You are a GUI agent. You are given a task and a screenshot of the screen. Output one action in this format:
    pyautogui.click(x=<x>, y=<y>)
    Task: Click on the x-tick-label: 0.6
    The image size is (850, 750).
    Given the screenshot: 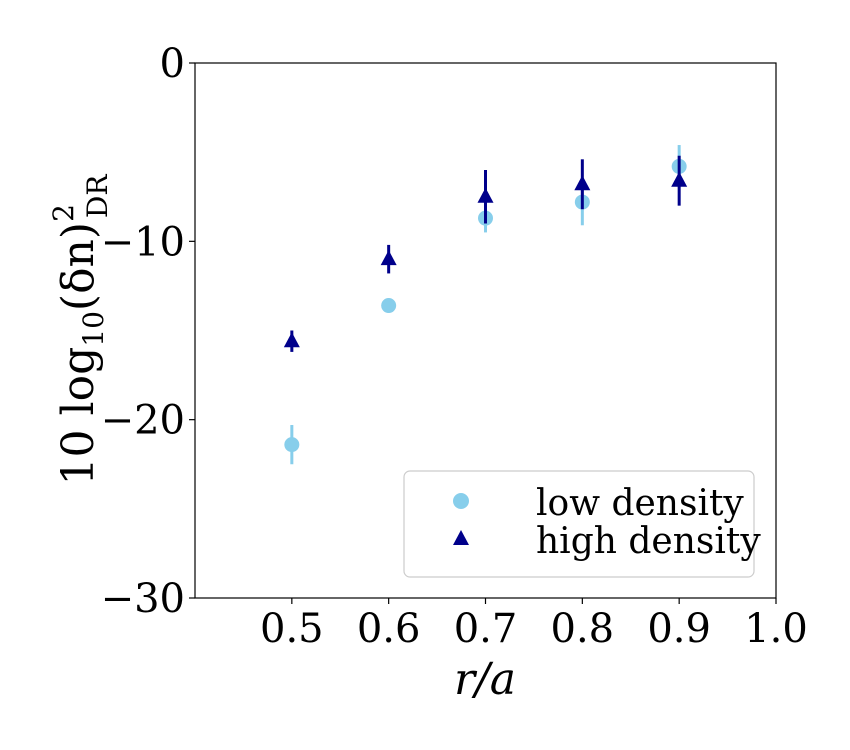 What is the action you would take?
    pyautogui.click(x=389, y=629)
    